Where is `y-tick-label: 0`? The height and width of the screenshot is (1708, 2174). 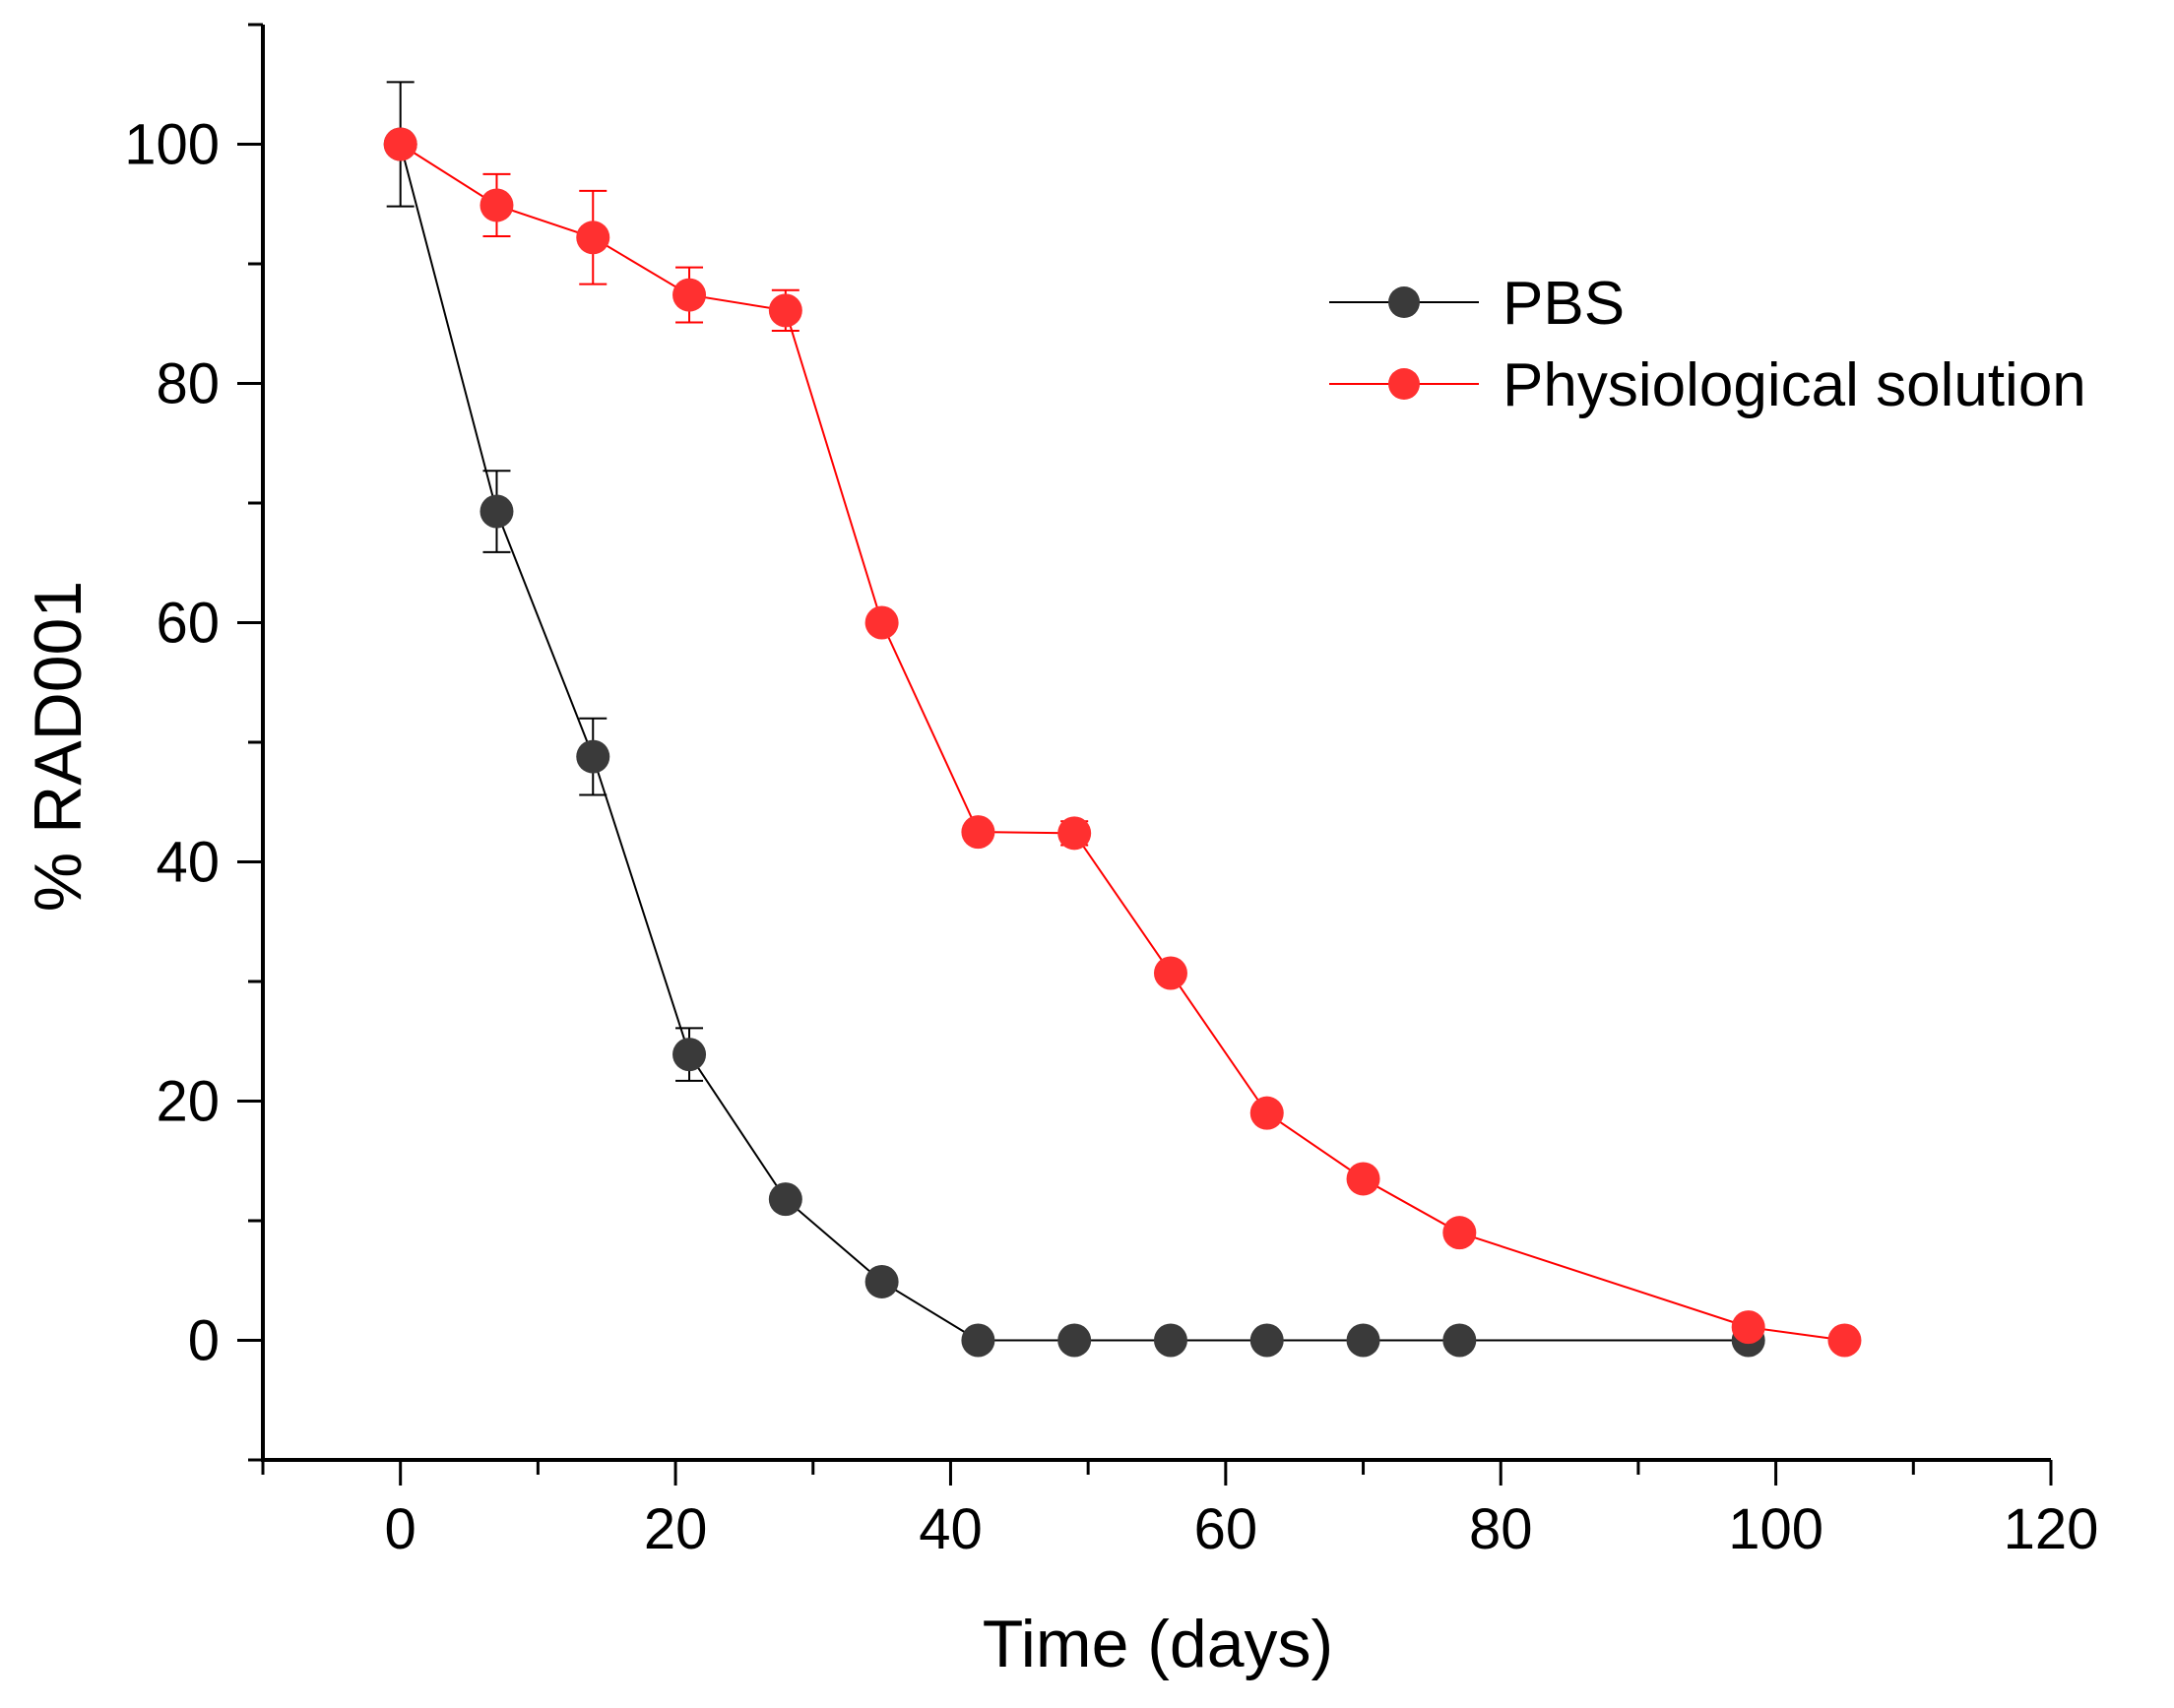 y-tick-label: 0 is located at coordinates (204, 1341).